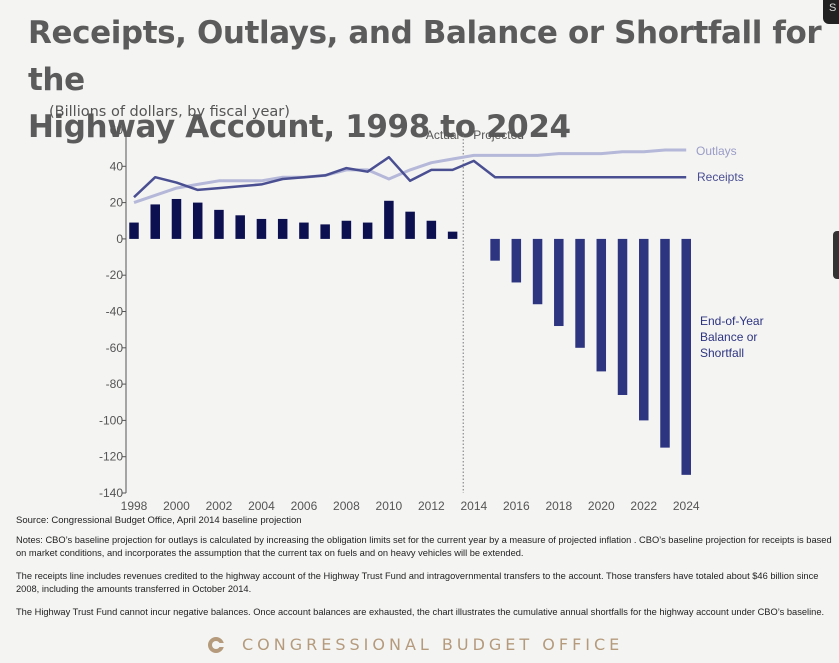 This screenshot has height=663, width=839. What do you see at coordinates (304, 506) in the screenshot?
I see `x-tick-label: 2006` at bounding box center [304, 506].